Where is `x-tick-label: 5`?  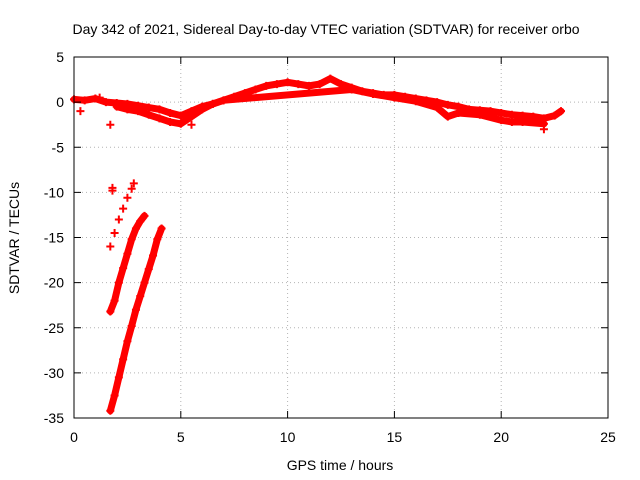 x-tick-label: 5 is located at coordinates (181, 437).